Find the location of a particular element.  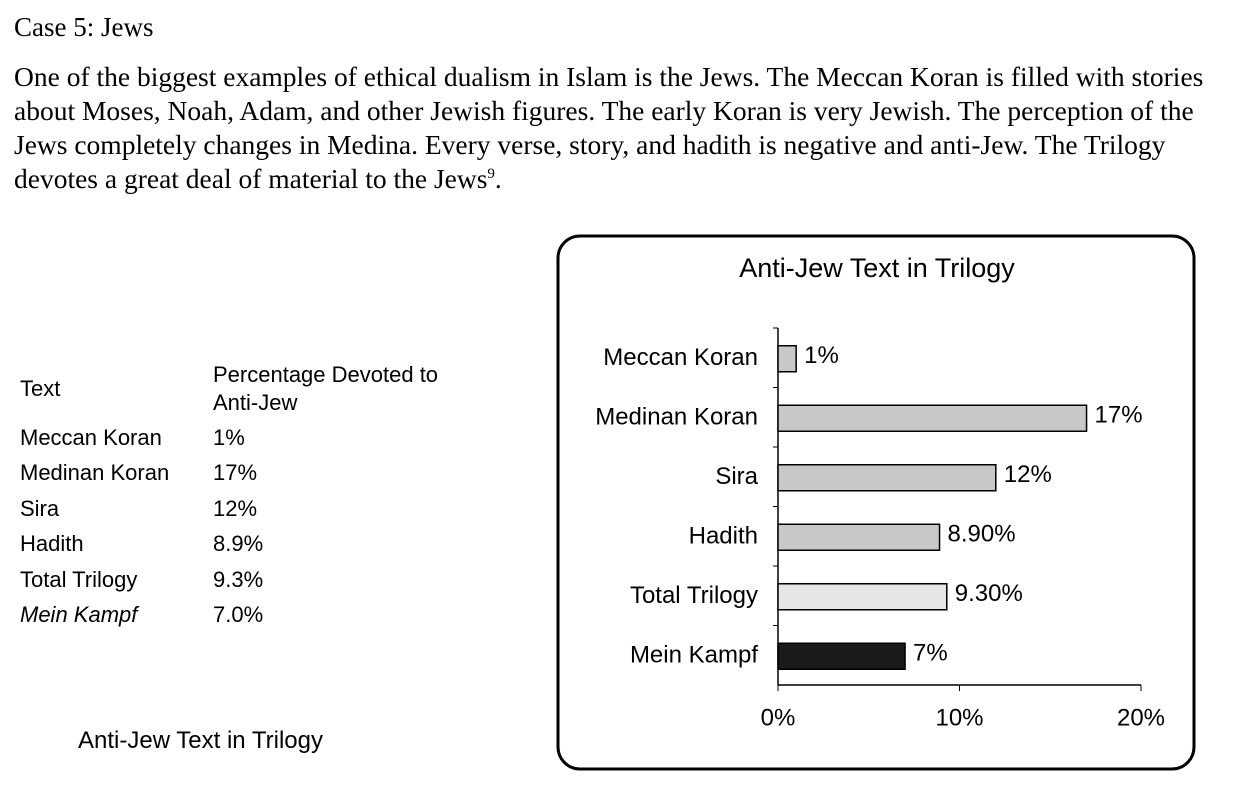

value-label: 9.30% is located at coordinates (989, 593).